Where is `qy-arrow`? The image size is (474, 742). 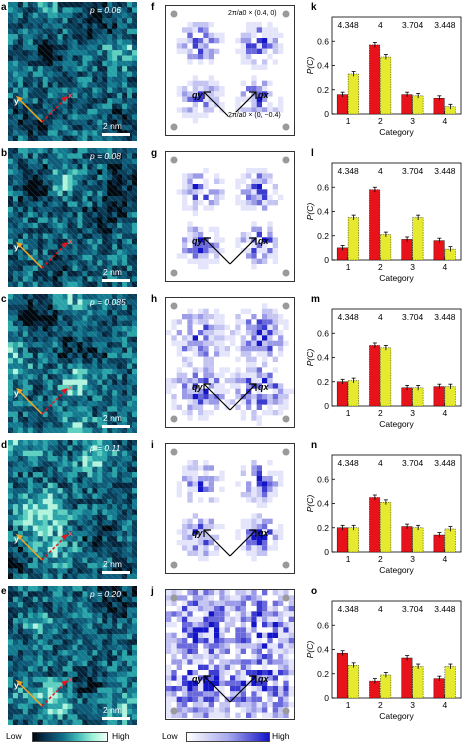 qy-arrow is located at coordinates (217, 543).